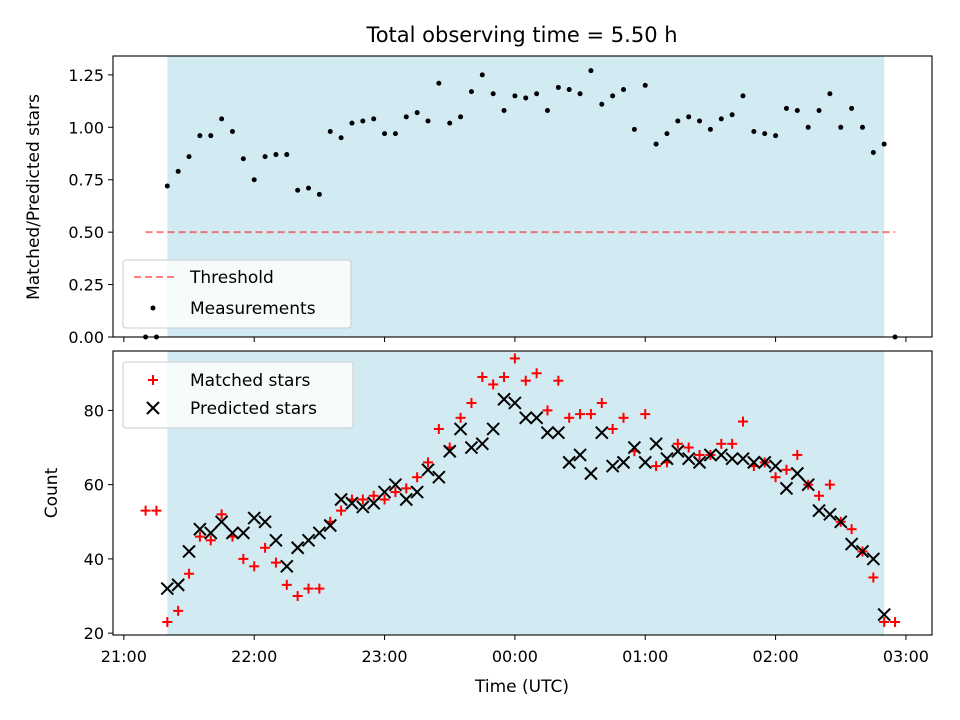 The width and height of the screenshot is (960, 720). What do you see at coordinates (86, 75) in the screenshot?
I see `top-y-tick-label: 1.25` at bounding box center [86, 75].